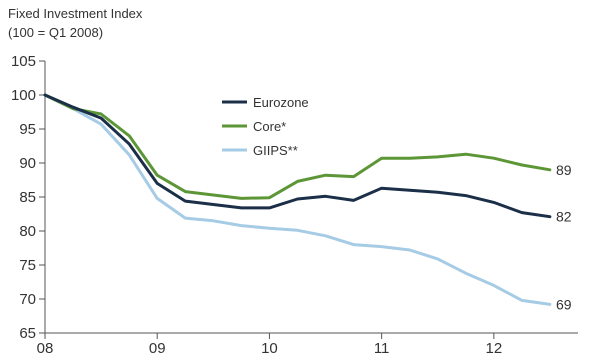 The height and width of the screenshot is (355, 594). Describe the element at coordinates (382, 347) in the screenshot. I see `x-tick-label: 11` at that location.